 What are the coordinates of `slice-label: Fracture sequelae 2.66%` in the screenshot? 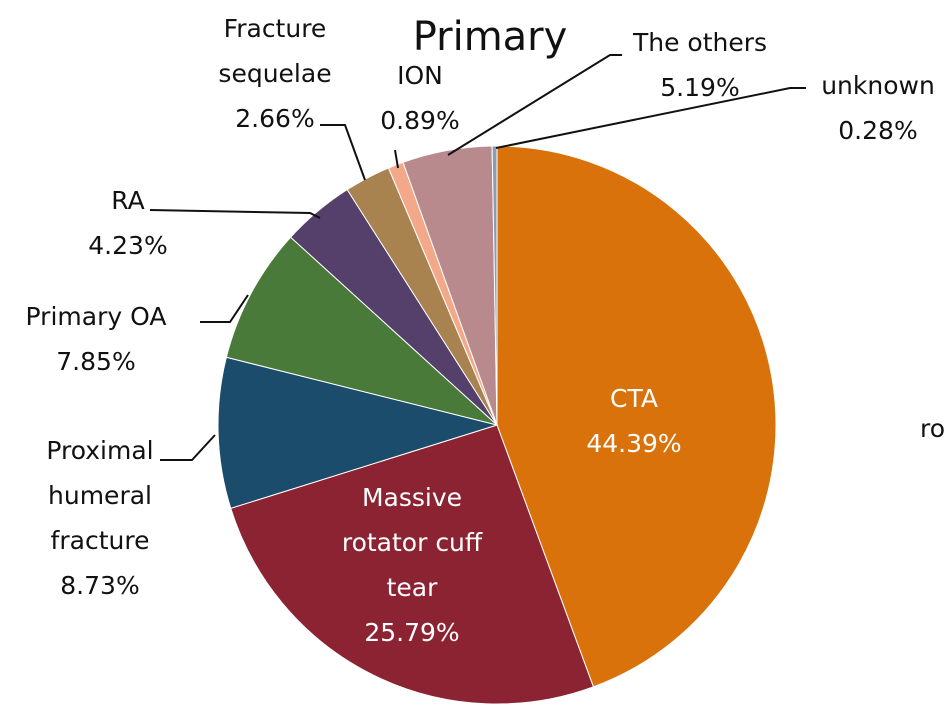 It's located at (275, 73).